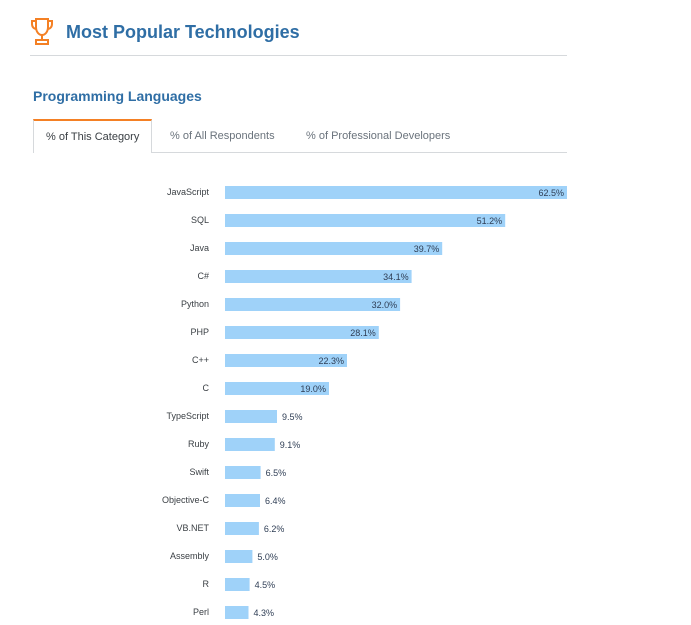  What do you see at coordinates (427, 249) in the screenshot?
I see `value-label: 39.7%` at bounding box center [427, 249].